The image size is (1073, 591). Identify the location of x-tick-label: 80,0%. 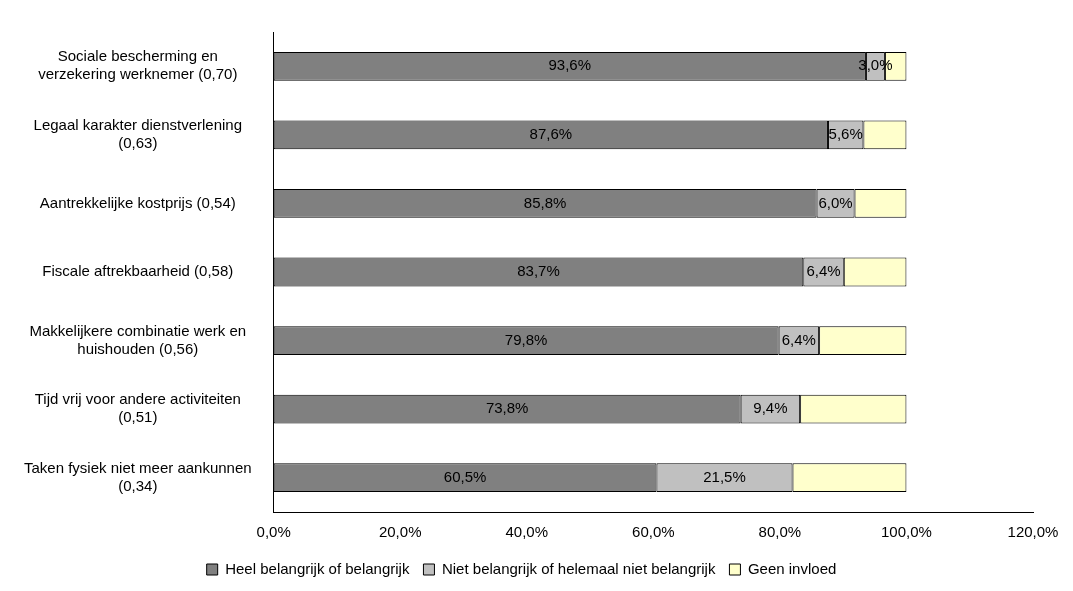
(780, 532).